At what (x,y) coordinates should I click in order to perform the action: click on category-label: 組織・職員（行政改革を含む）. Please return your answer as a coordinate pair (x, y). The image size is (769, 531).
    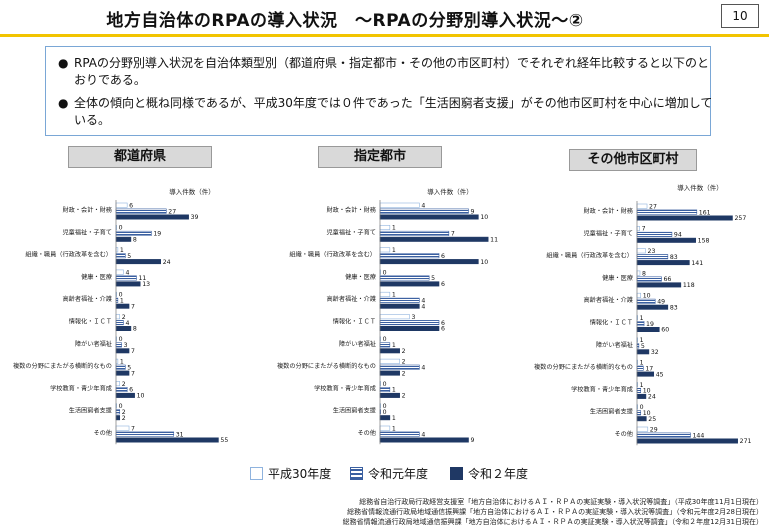
    Looking at the image, I should click on (68, 255).